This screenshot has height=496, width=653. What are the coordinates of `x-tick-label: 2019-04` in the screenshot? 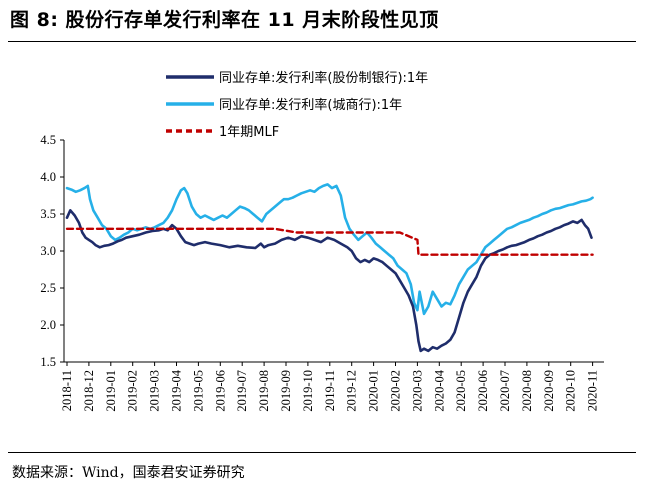 It's located at (177, 390).